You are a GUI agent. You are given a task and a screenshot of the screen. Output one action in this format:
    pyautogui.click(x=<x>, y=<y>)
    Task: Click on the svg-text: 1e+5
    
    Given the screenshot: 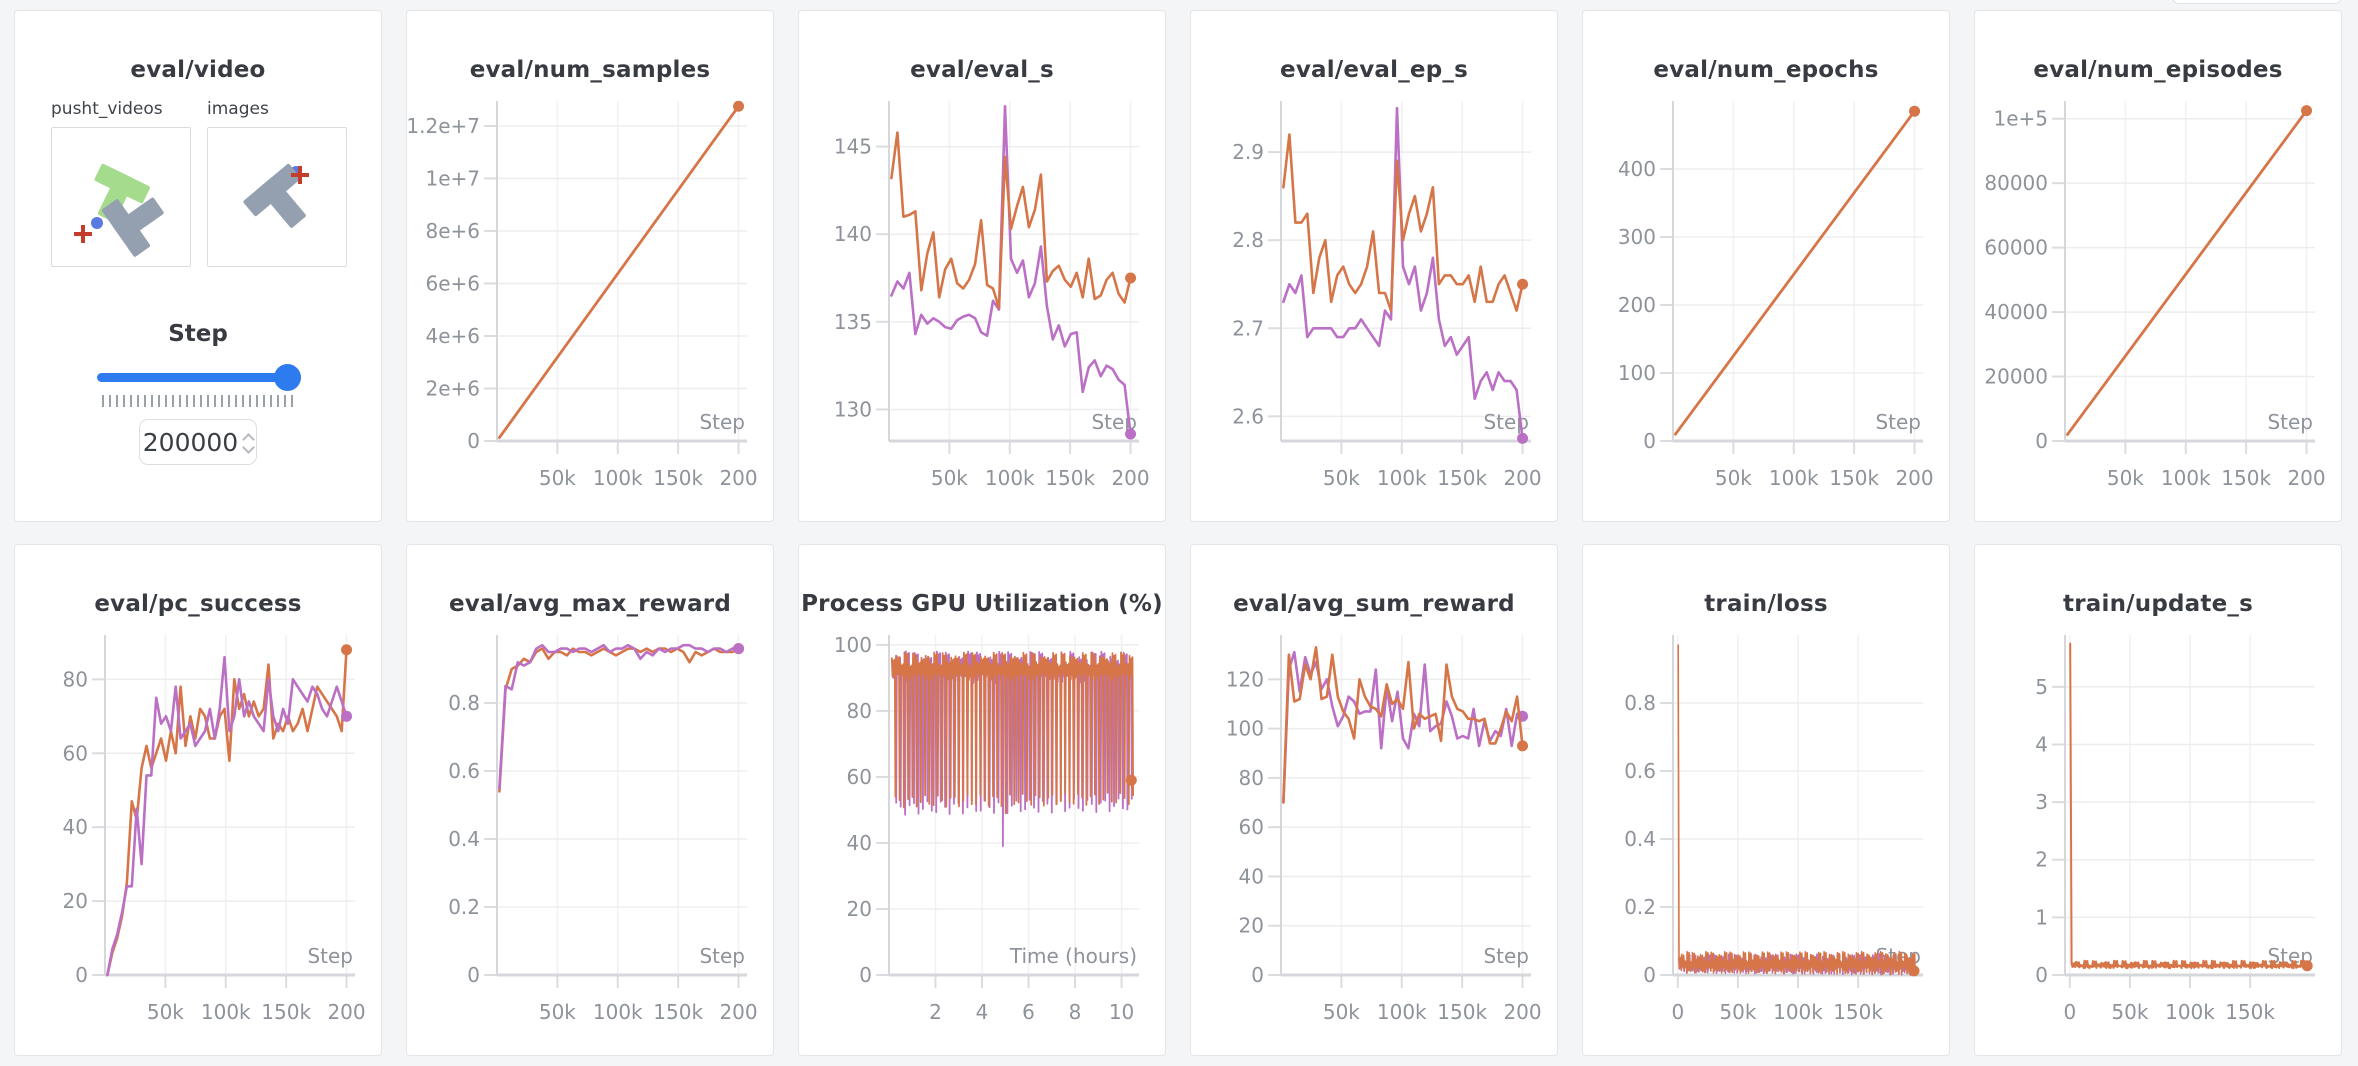 What is the action you would take?
    pyautogui.click(x=2020, y=119)
    